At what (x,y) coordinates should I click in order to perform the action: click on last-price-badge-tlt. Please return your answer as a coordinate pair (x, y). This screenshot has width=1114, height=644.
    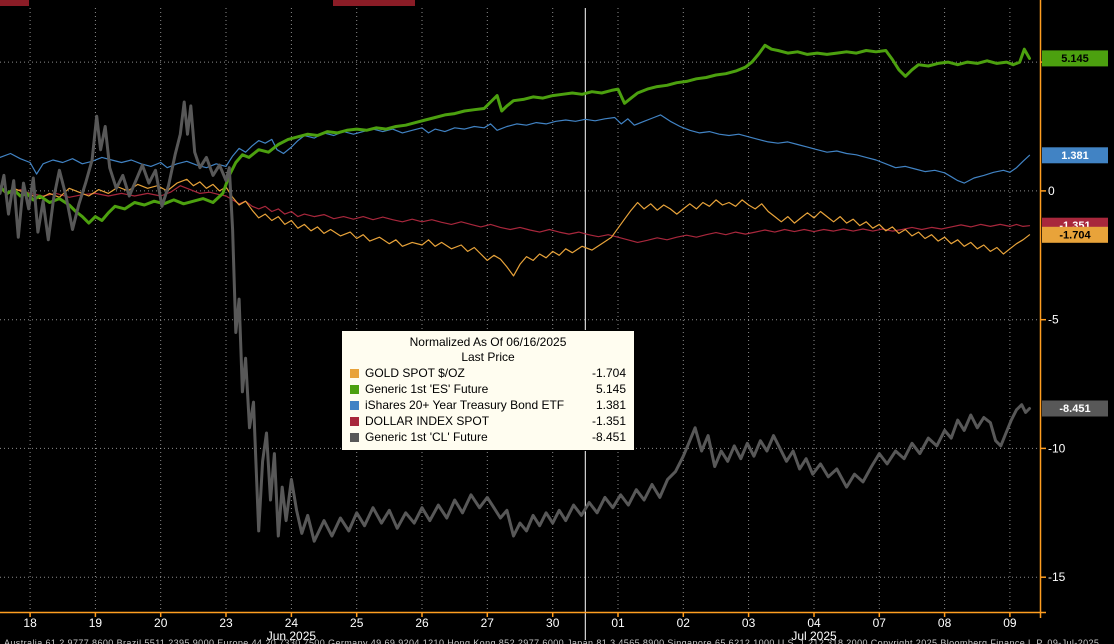
    Looking at the image, I should click on (1075, 155).